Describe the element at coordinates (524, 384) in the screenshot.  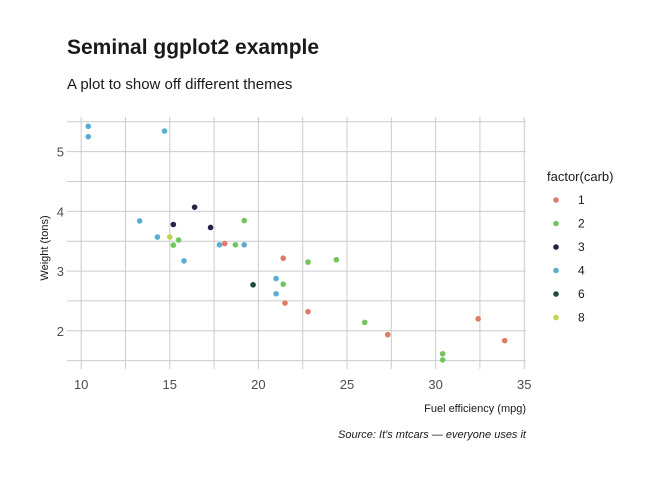
I see `x-tick-label: 35` at that location.